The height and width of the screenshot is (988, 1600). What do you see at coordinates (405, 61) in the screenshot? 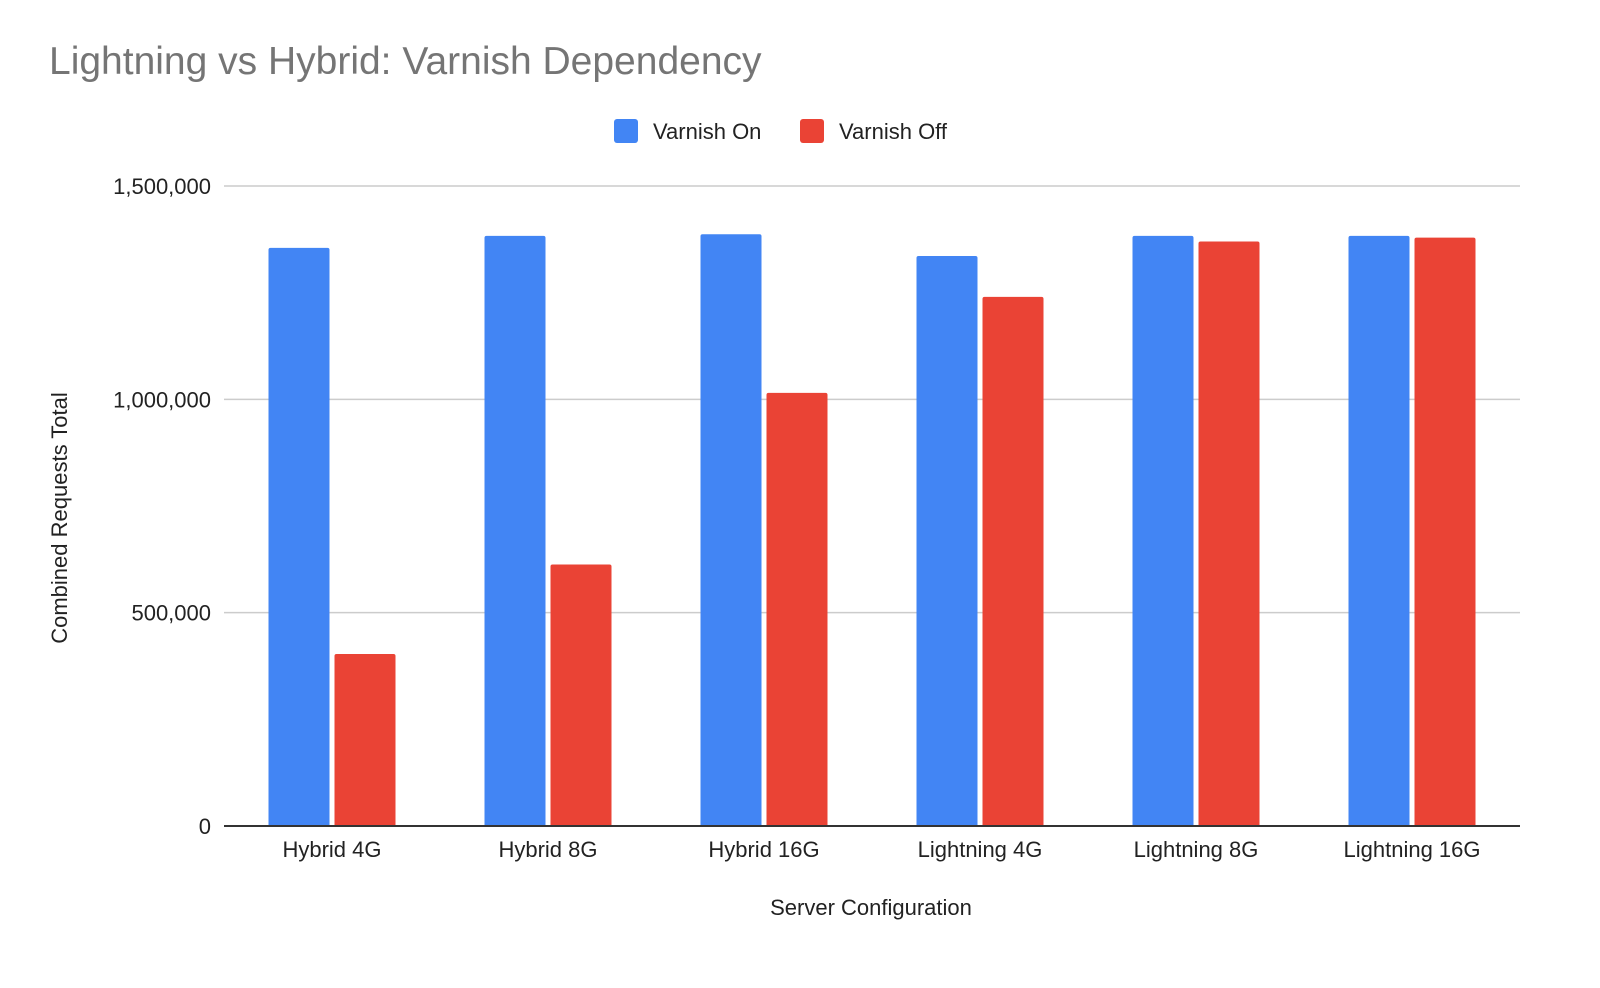
I see `chart-title: Lightning vs Hybrid: Varnish Dependency` at bounding box center [405, 61].